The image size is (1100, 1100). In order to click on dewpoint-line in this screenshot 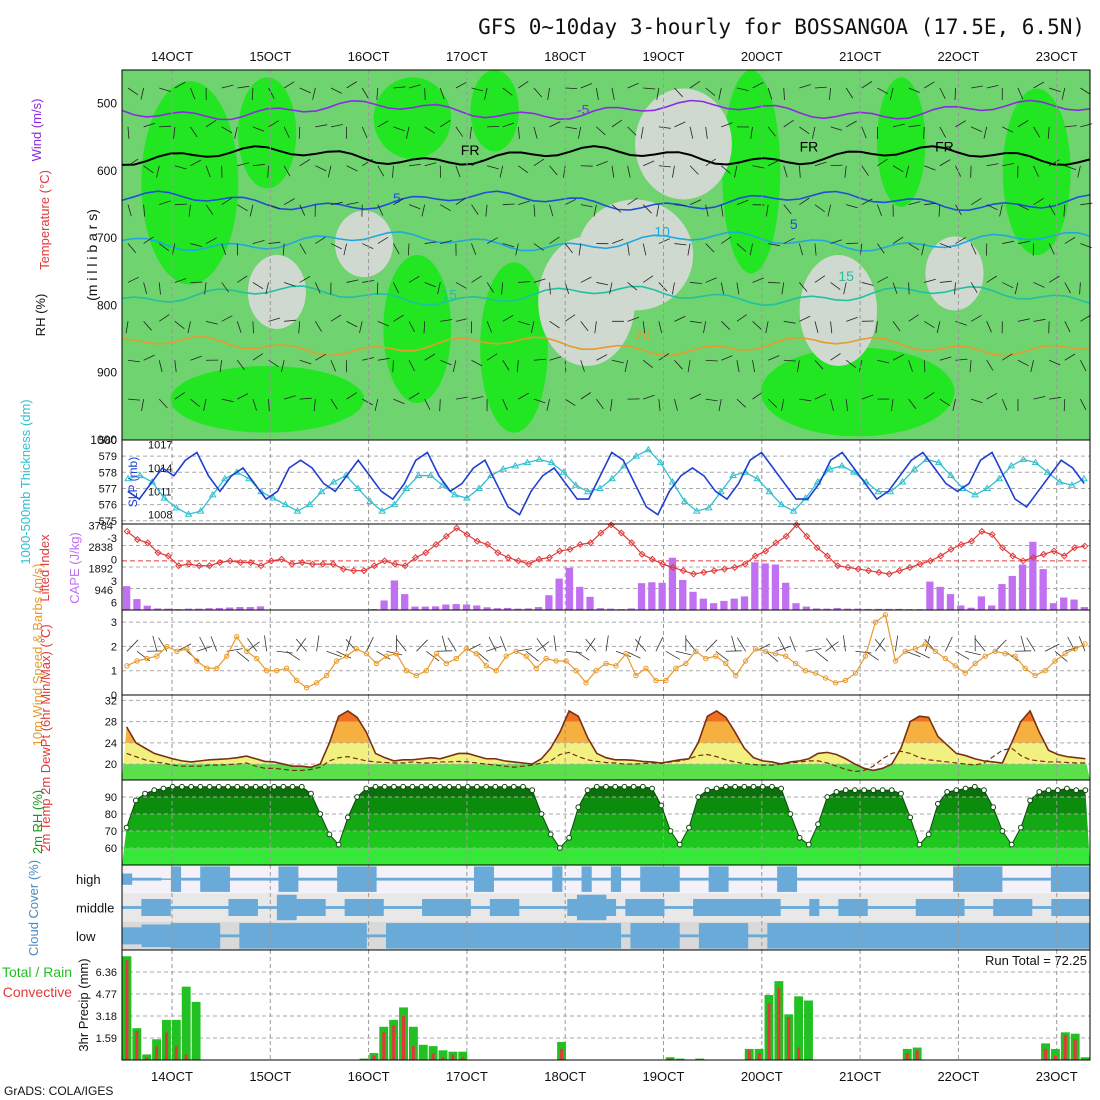, I will do `click(606, 760)`.